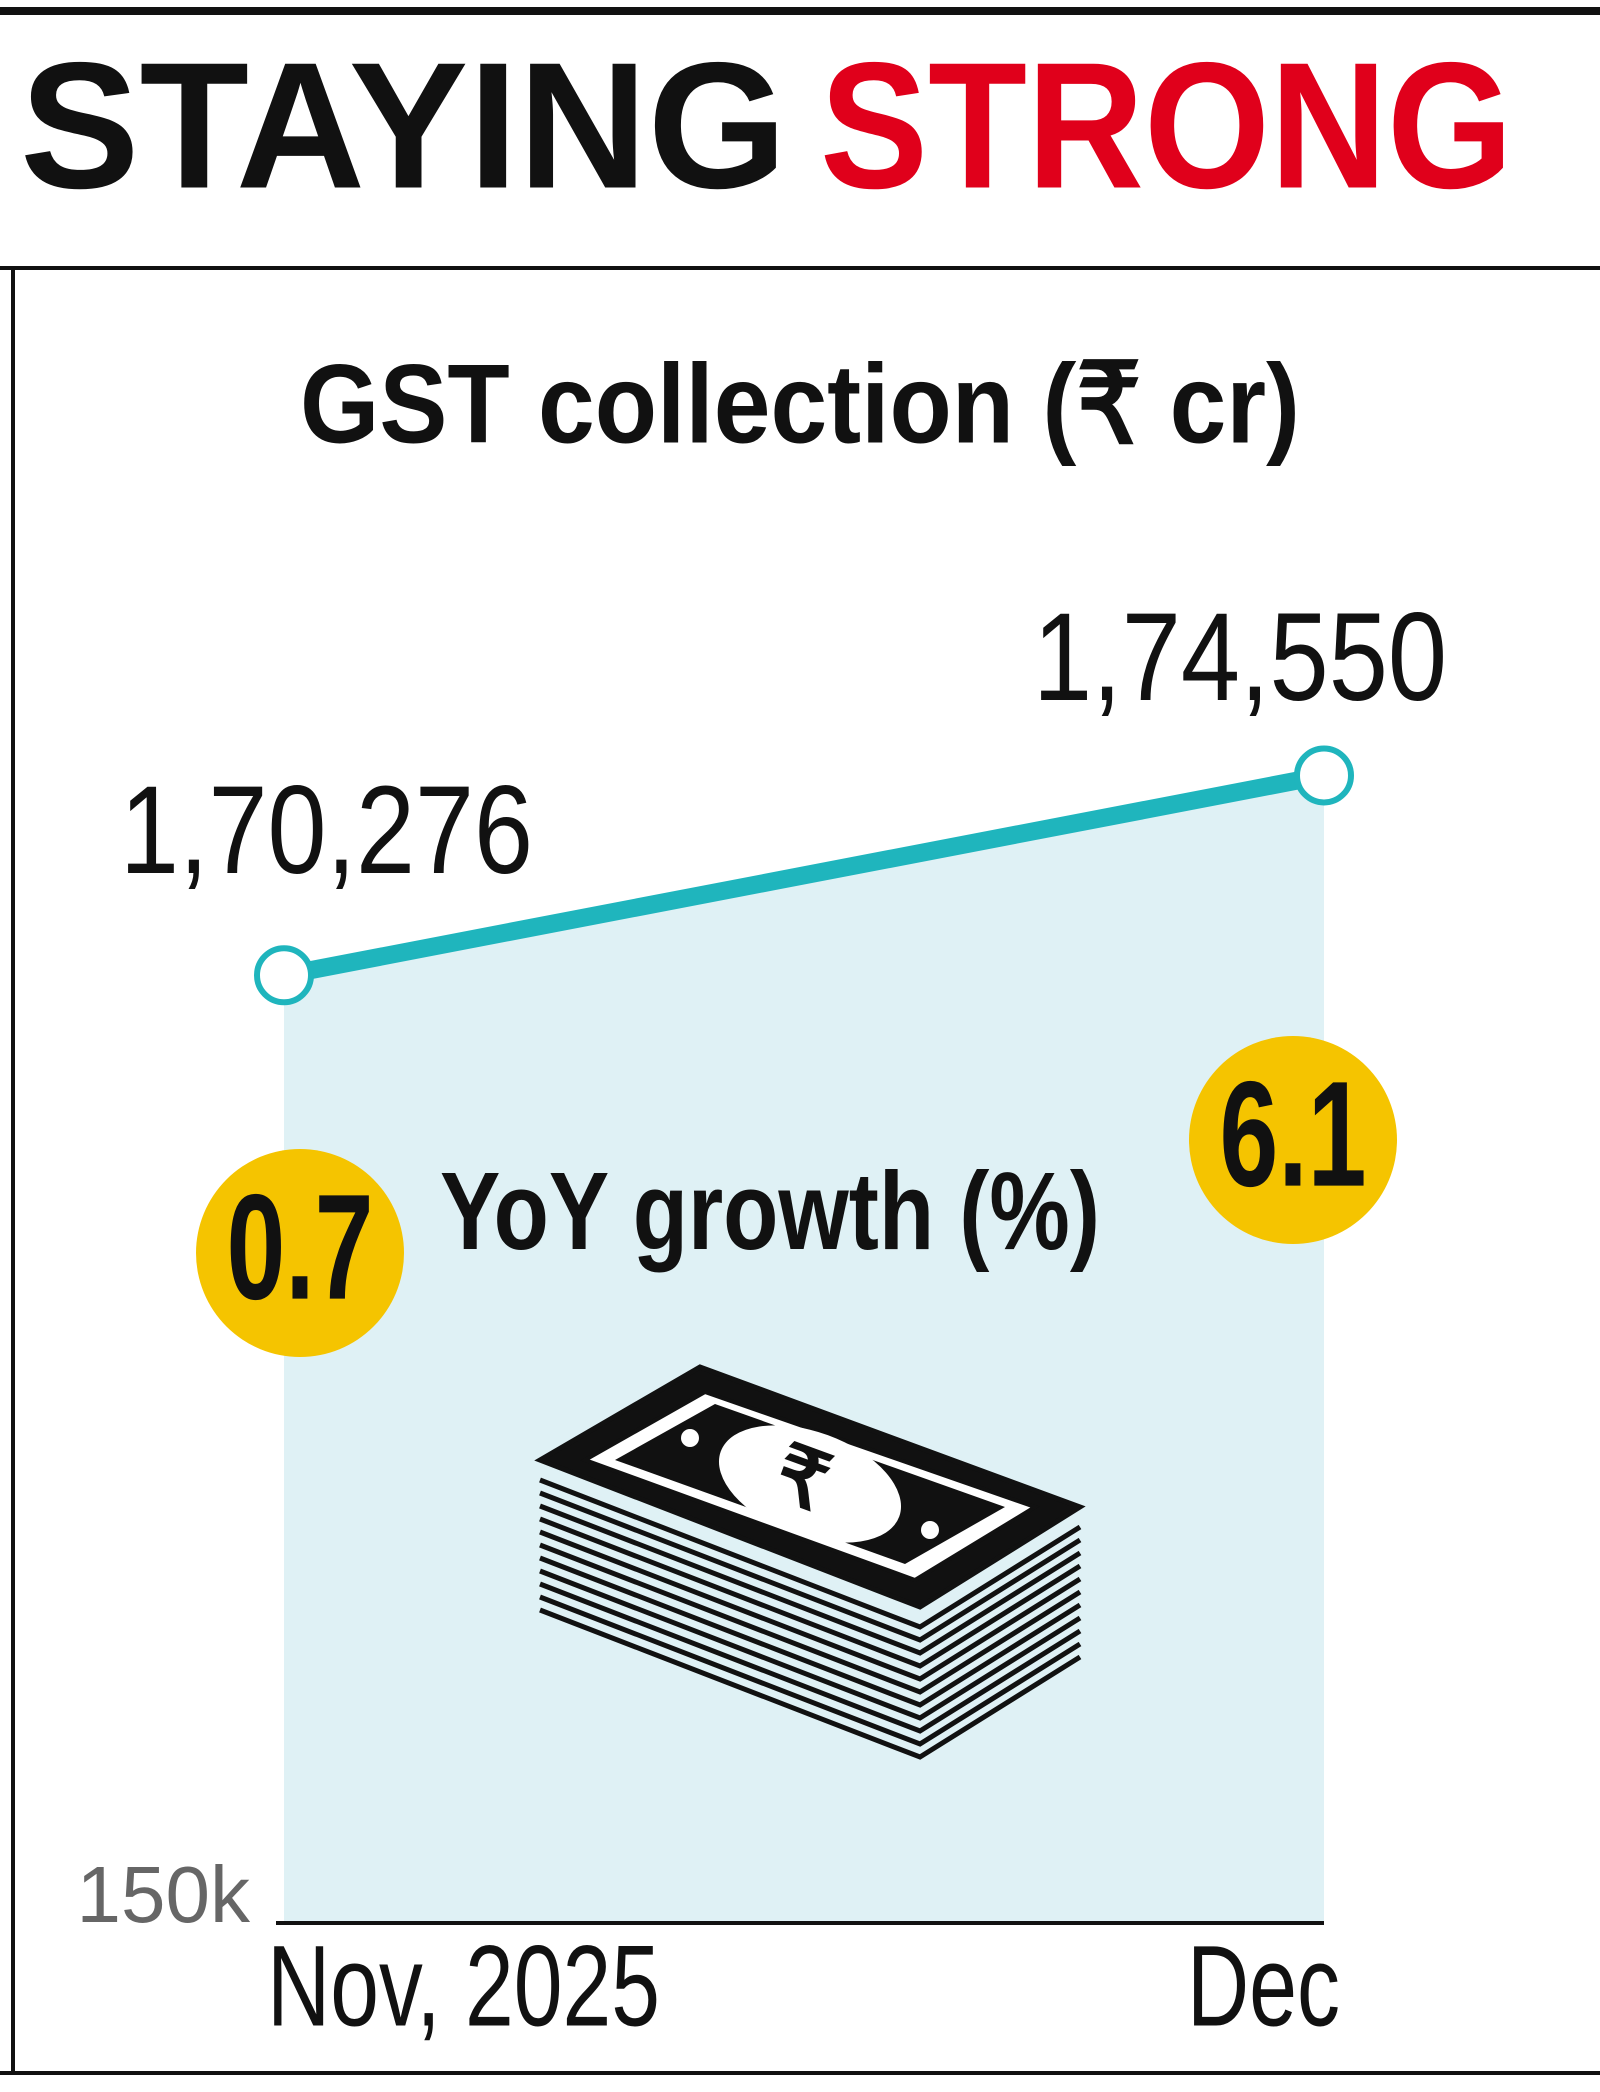 This screenshot has width=1600, height=2092. What do you see at coordinates (1240, 657) in the screenshot?
I see `value-label: 1,74,550` at bounding box center [1240, 657].